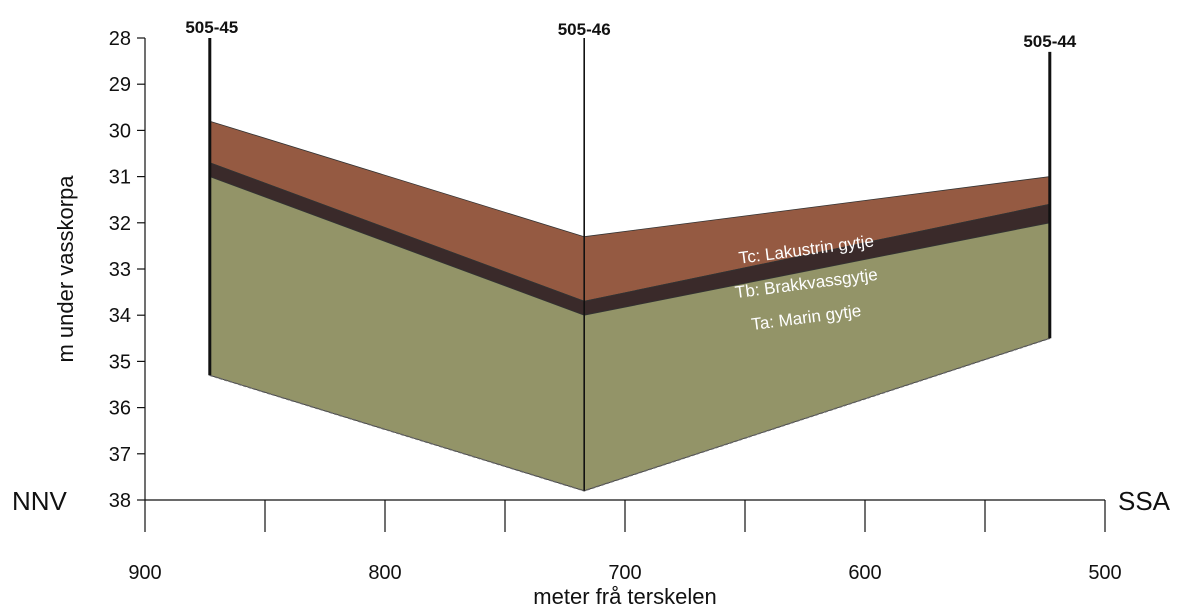  Describe the element at coordinates (120, 270) in the screenshot. I see `y-tick-label: 33` at that location.